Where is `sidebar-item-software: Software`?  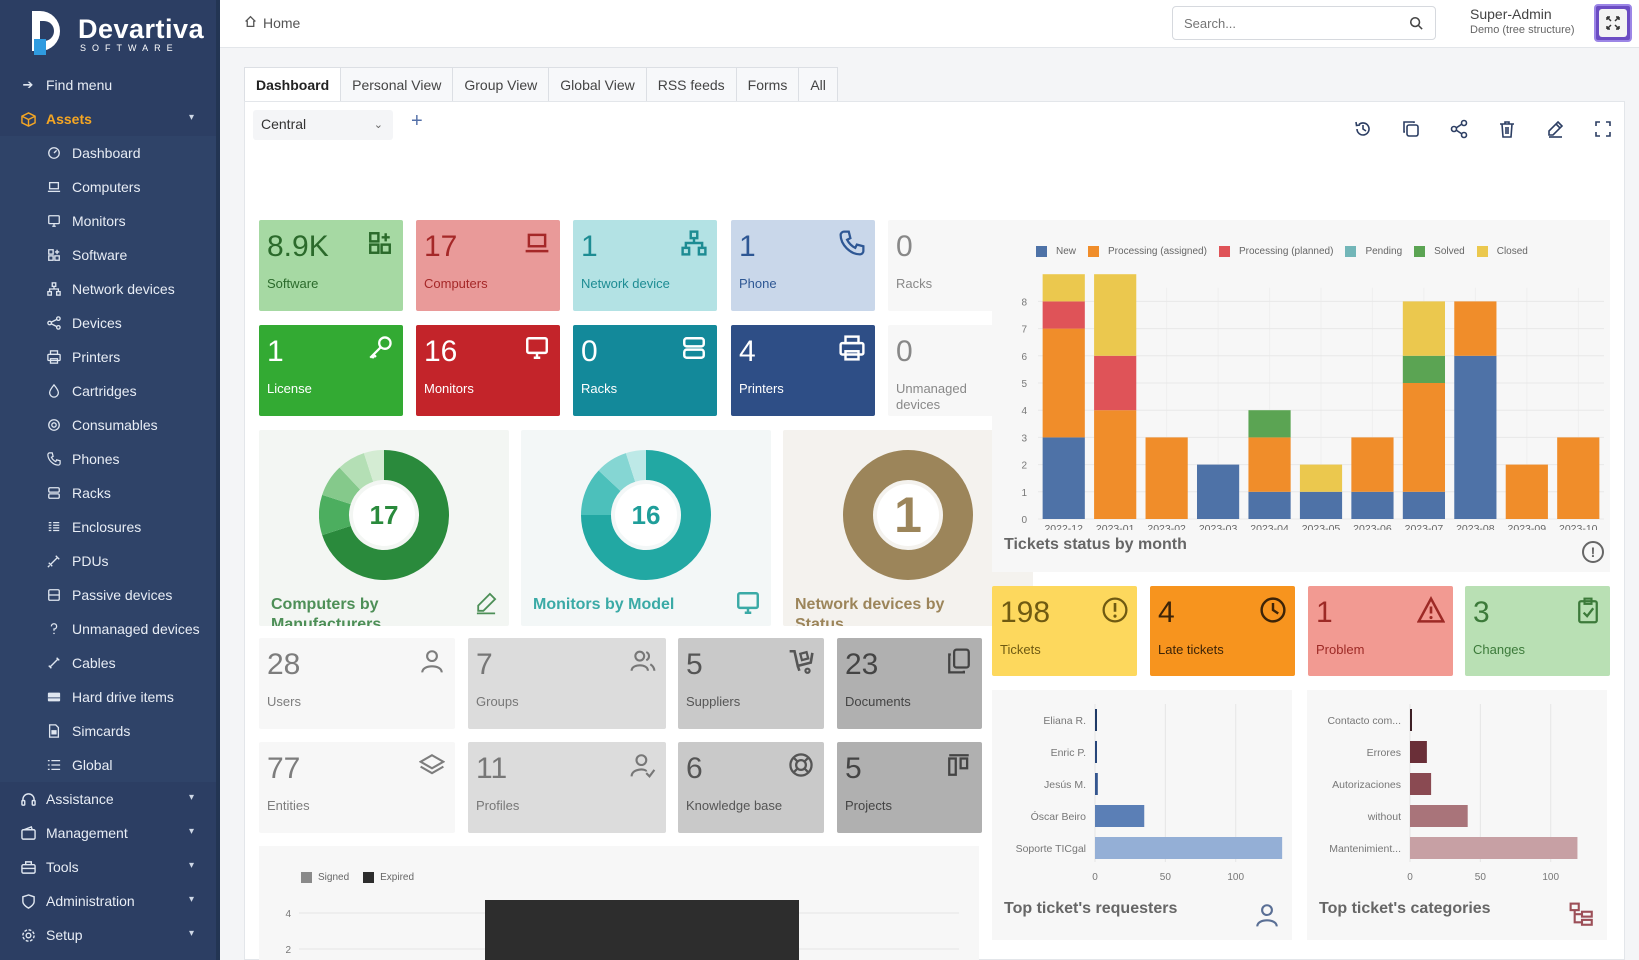 sidebar-item-software: Software is located at coordinates (110, 255).